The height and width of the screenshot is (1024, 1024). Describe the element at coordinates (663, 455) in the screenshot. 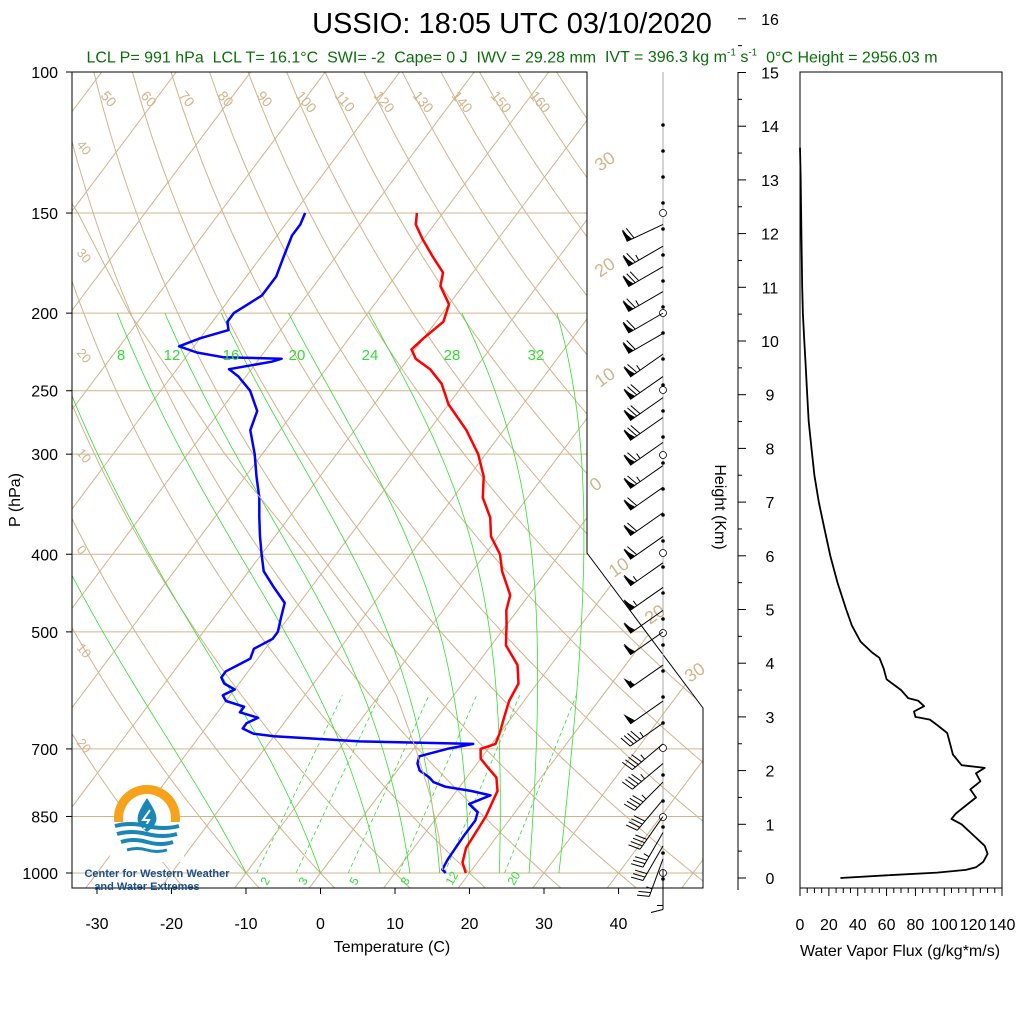

I see `wind-level-circle` at that location.